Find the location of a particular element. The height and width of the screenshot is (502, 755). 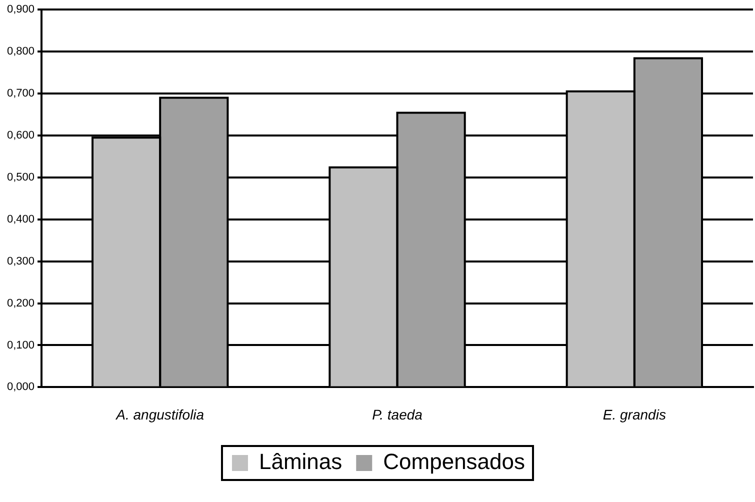

legend-label: Compensados is located at coordinates (454, 461).